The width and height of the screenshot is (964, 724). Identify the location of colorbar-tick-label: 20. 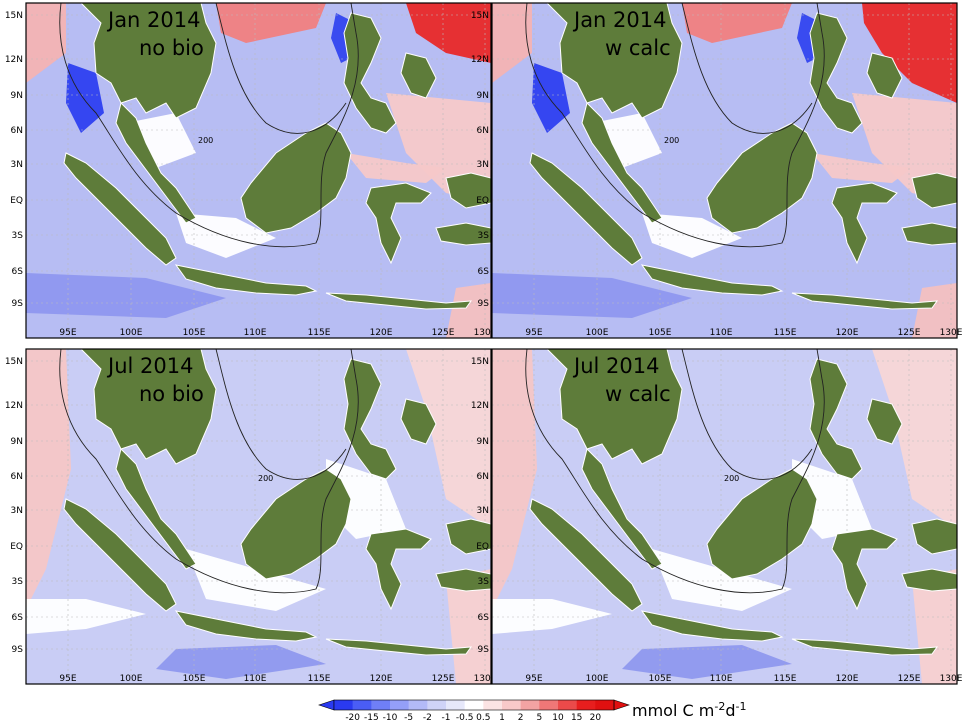
(596, 718).